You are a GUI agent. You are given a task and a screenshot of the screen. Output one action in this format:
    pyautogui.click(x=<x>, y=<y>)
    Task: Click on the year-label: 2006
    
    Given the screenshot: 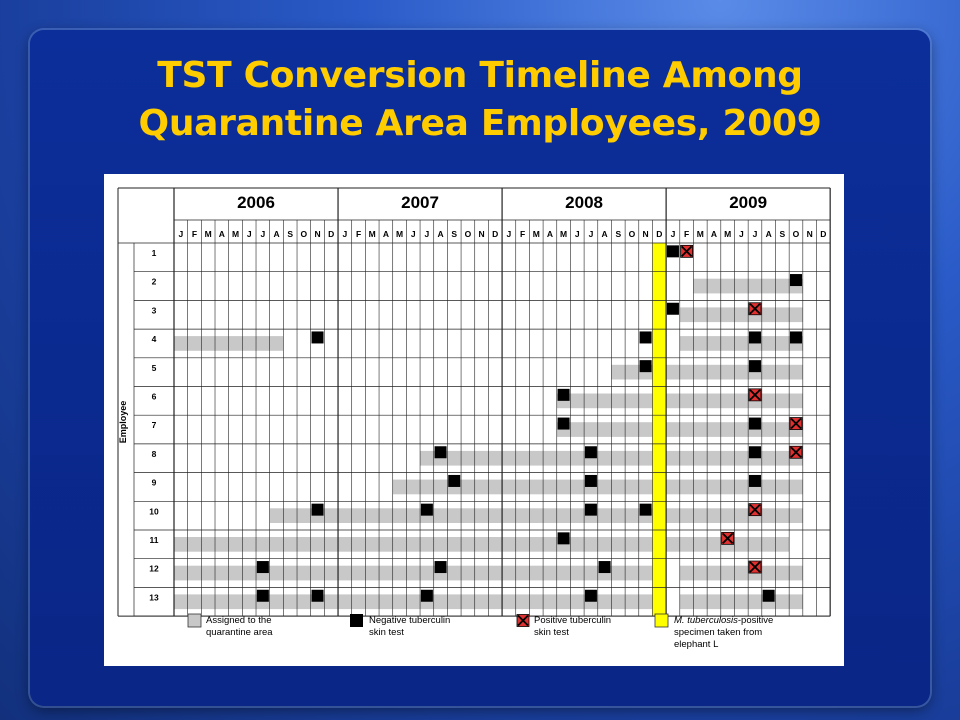 What is the action you would take?
    pyautogui.click(x=256, y=202)
    